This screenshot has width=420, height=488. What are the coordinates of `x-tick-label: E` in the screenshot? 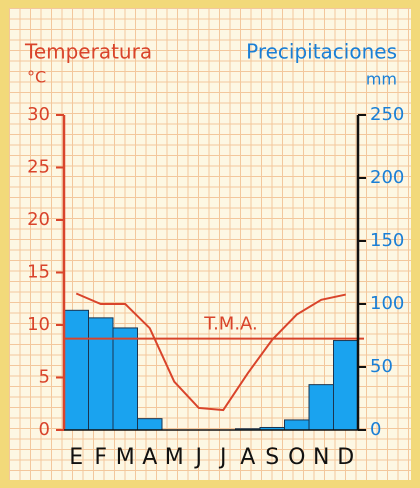 It's located at (76, 457).